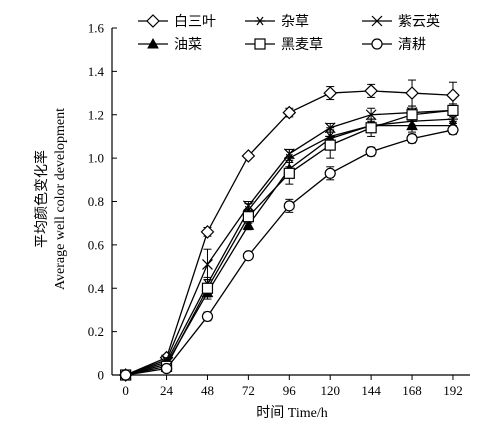 The width and height of the screenshot is (502, 437). I want to click on x-tick-label: 48, so click(207, 390).